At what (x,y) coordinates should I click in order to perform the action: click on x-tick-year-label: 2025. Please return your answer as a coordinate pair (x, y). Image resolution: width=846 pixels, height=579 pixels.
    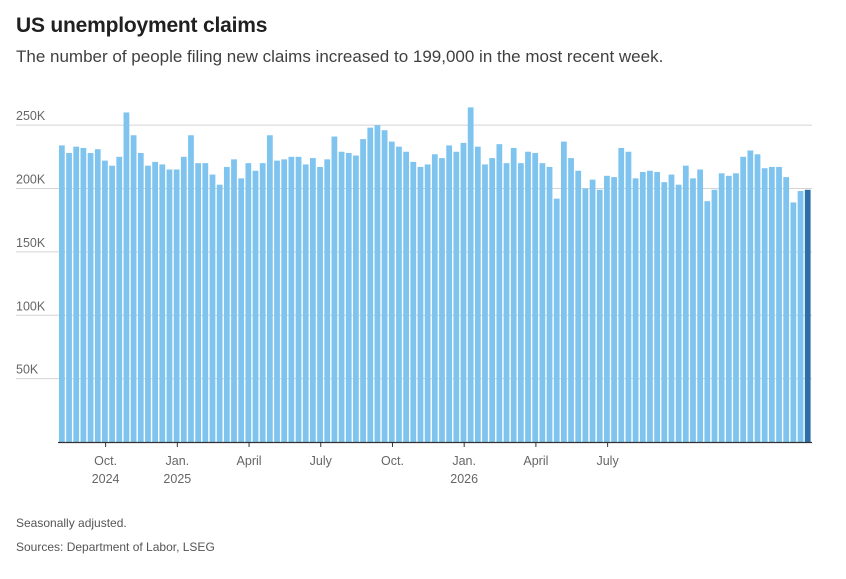
    Looking at the image, I should click on (177, 479).